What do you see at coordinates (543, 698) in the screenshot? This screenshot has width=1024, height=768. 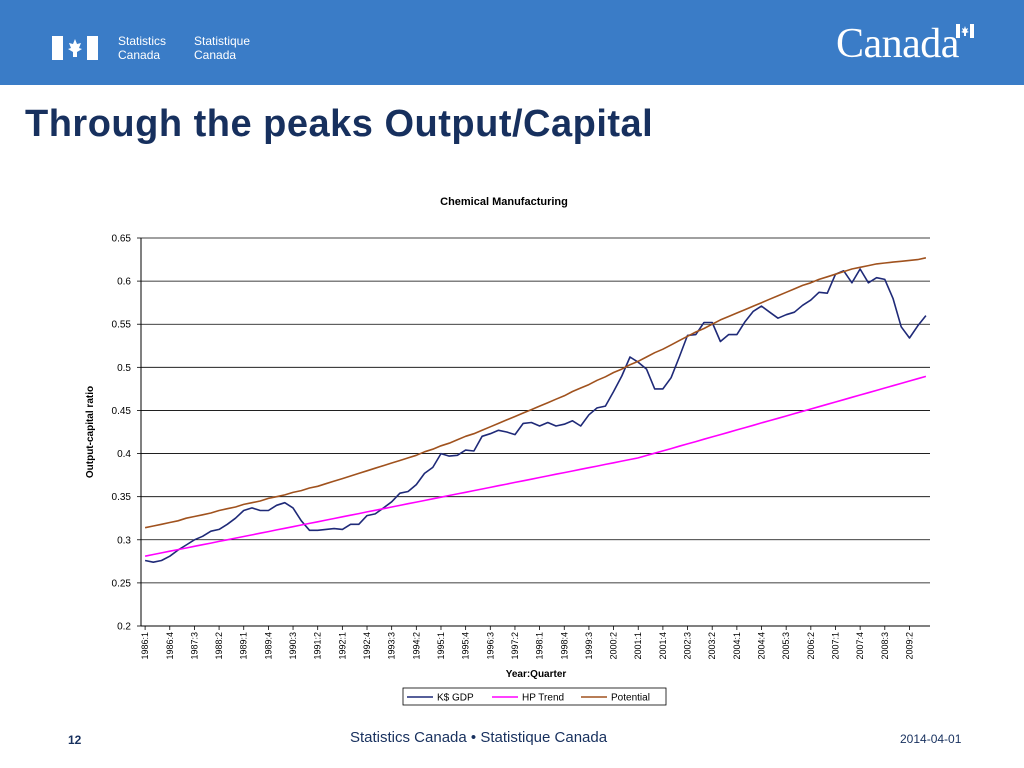 I see `legend-label: HP Trend` at bounding box center [543, 698].